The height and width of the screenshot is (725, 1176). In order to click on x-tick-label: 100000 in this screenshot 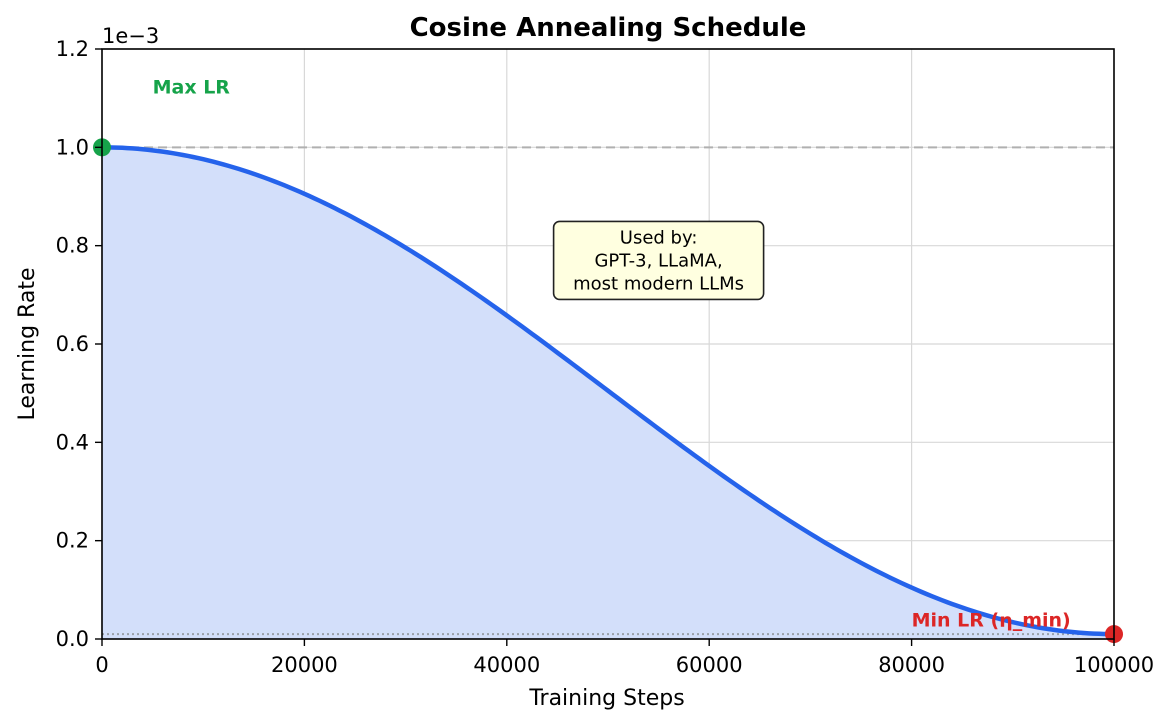, I will do `click(1114, 665)`.